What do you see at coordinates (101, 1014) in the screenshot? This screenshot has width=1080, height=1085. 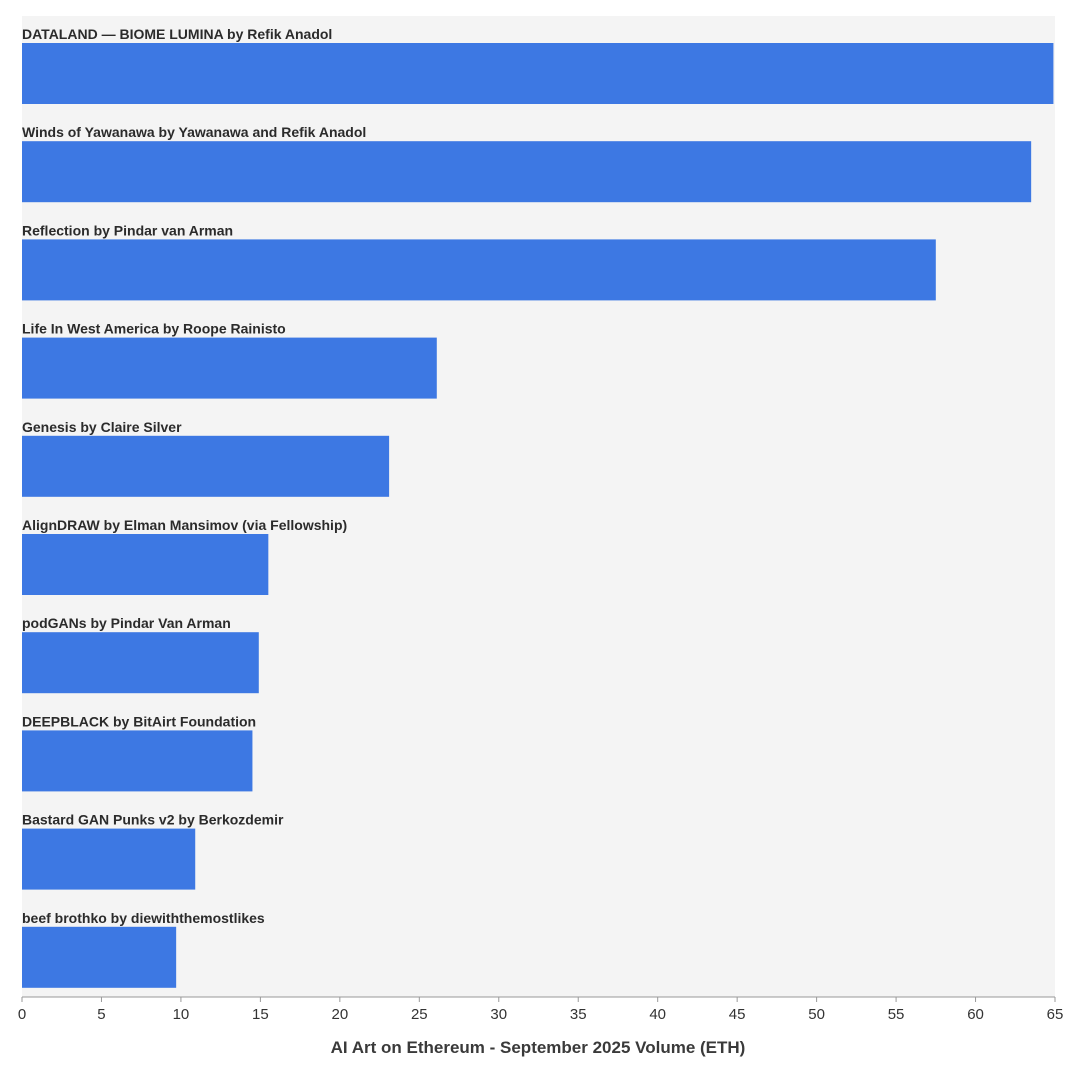 I see `x-tick-label: 5` at bounding box center [101, 1014].